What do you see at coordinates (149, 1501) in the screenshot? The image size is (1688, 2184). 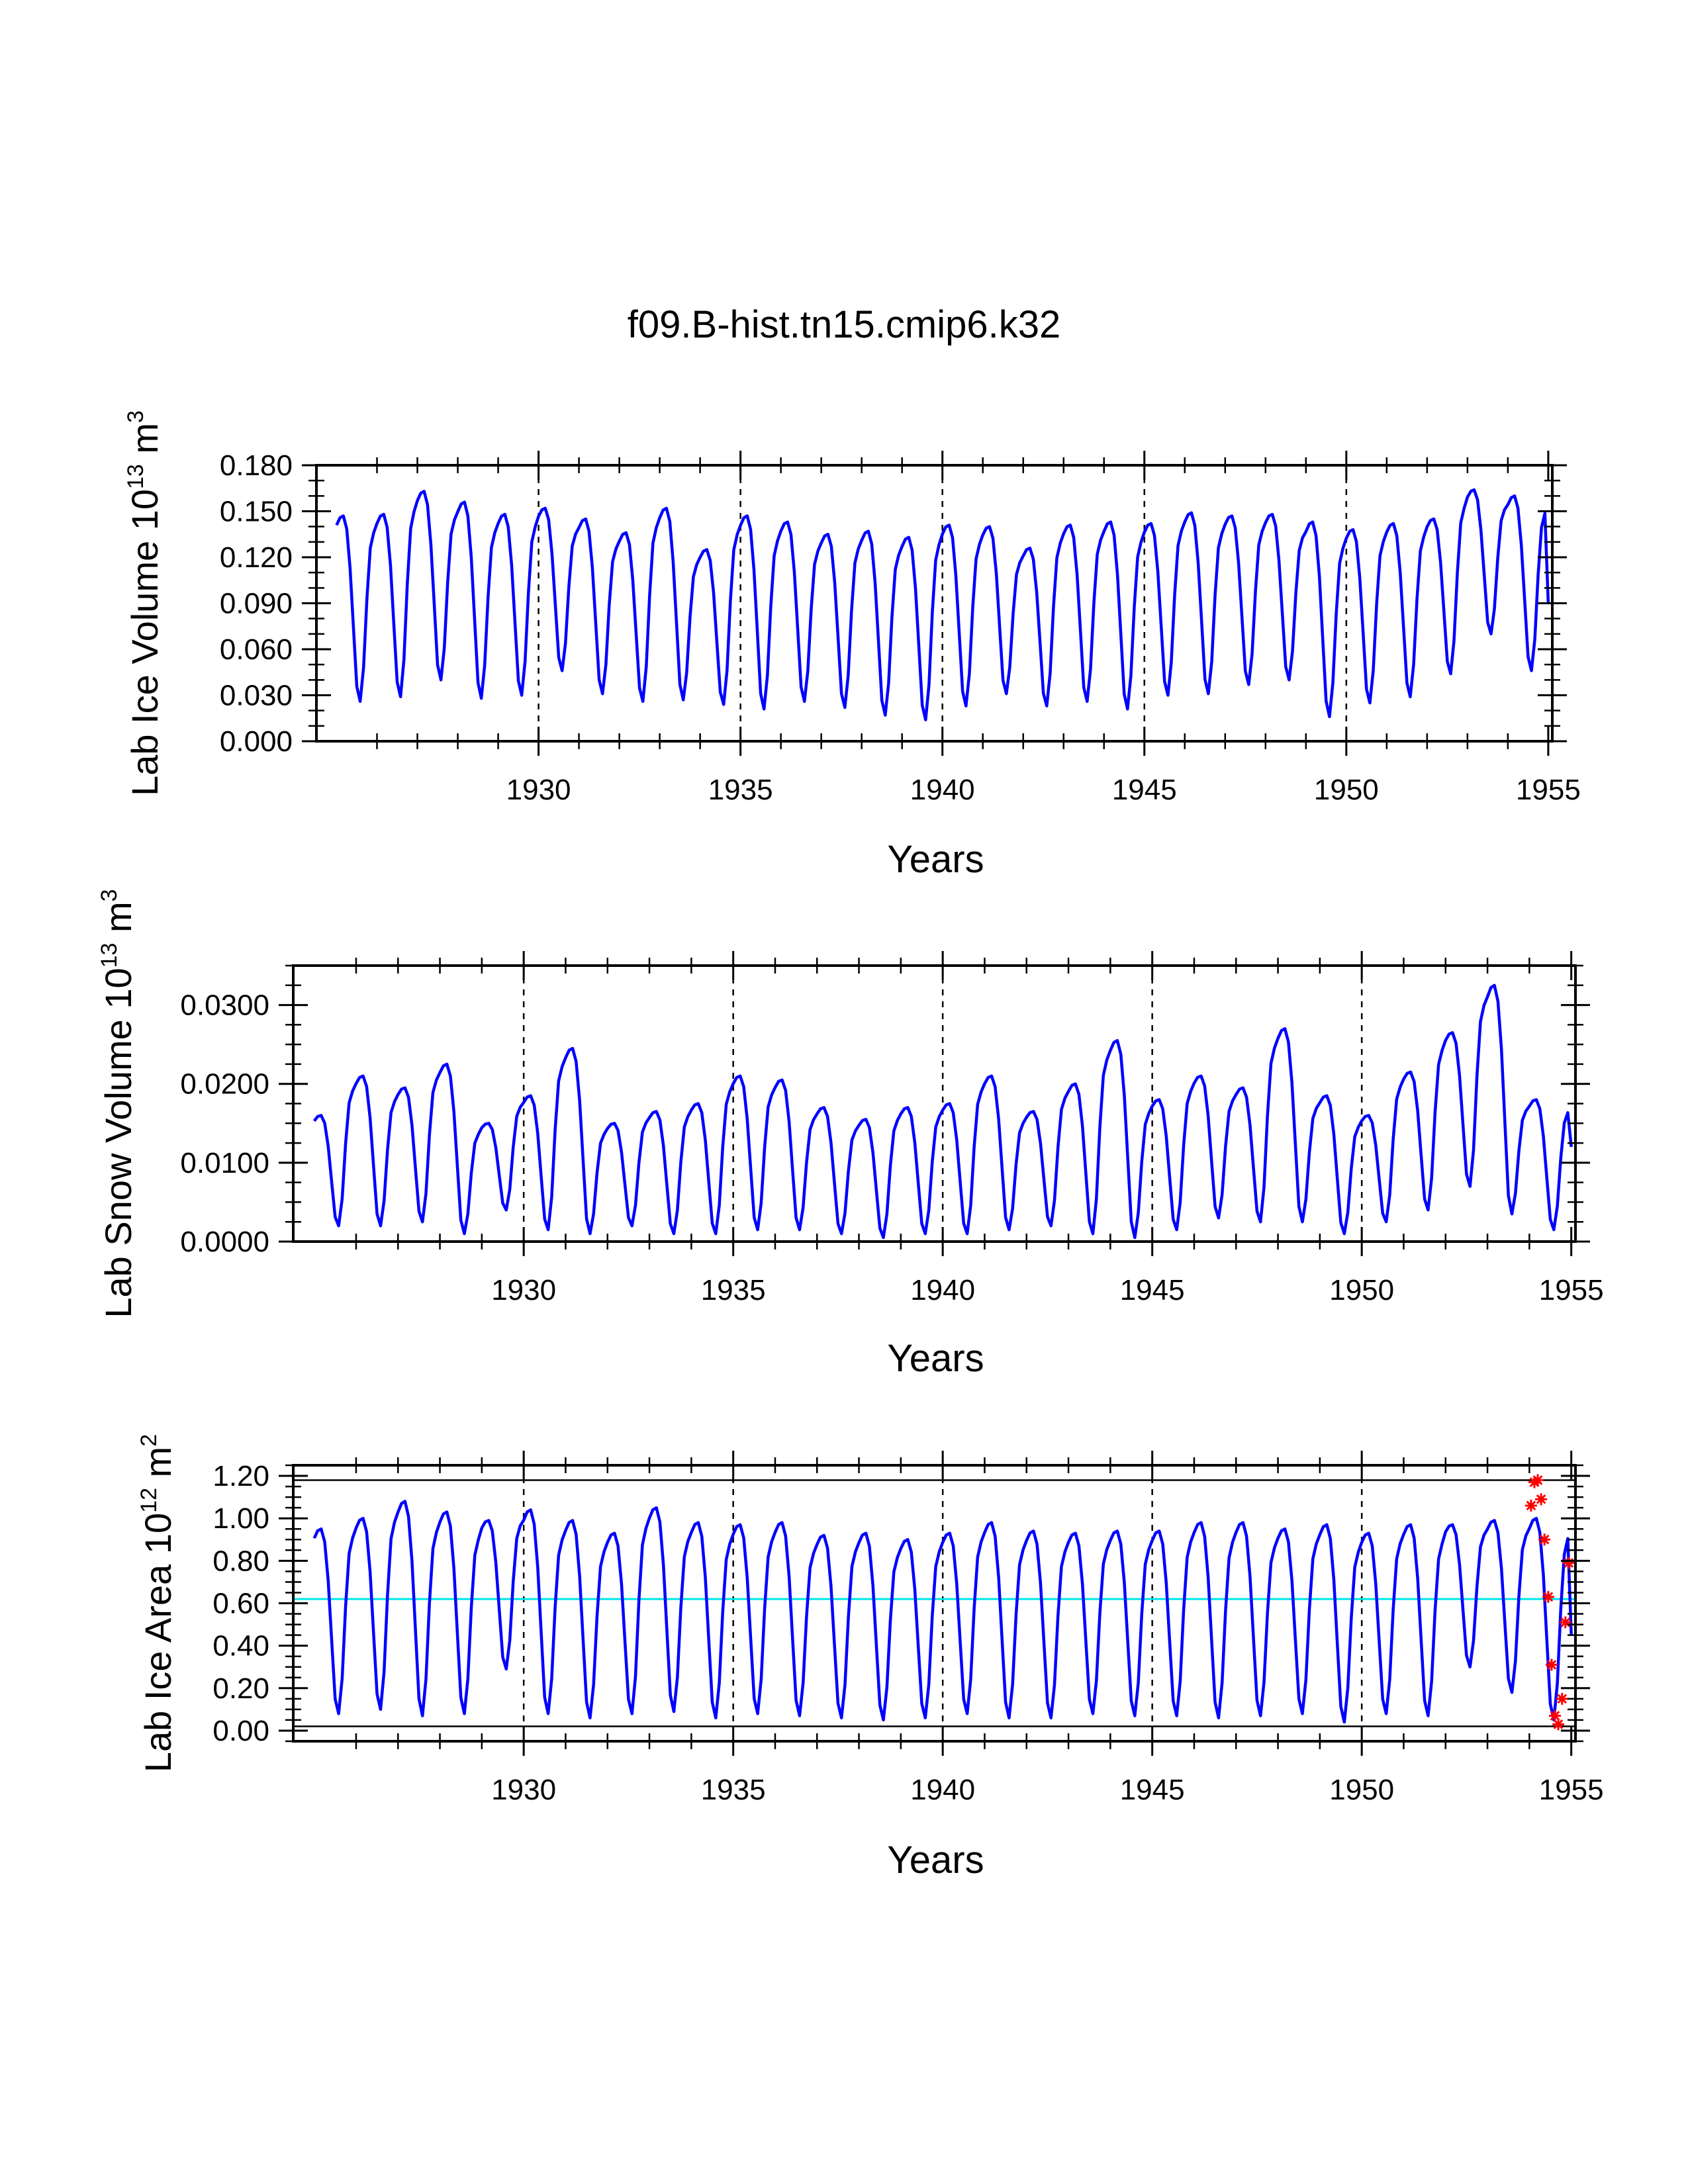 I see `ylabel-exponent: 12` at bounding box center [149, 1501].